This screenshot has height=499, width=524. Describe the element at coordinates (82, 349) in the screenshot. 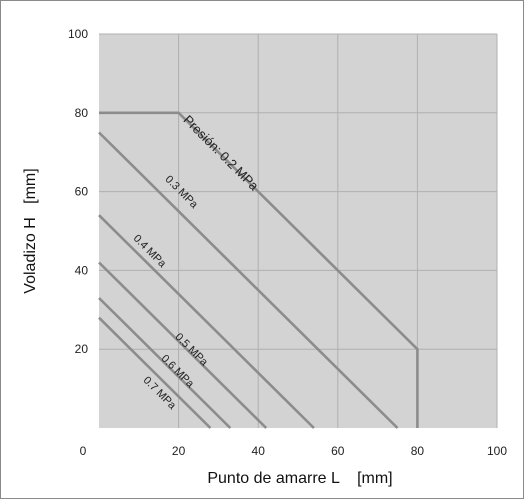

I see `y-tick-label: 20` at that location.